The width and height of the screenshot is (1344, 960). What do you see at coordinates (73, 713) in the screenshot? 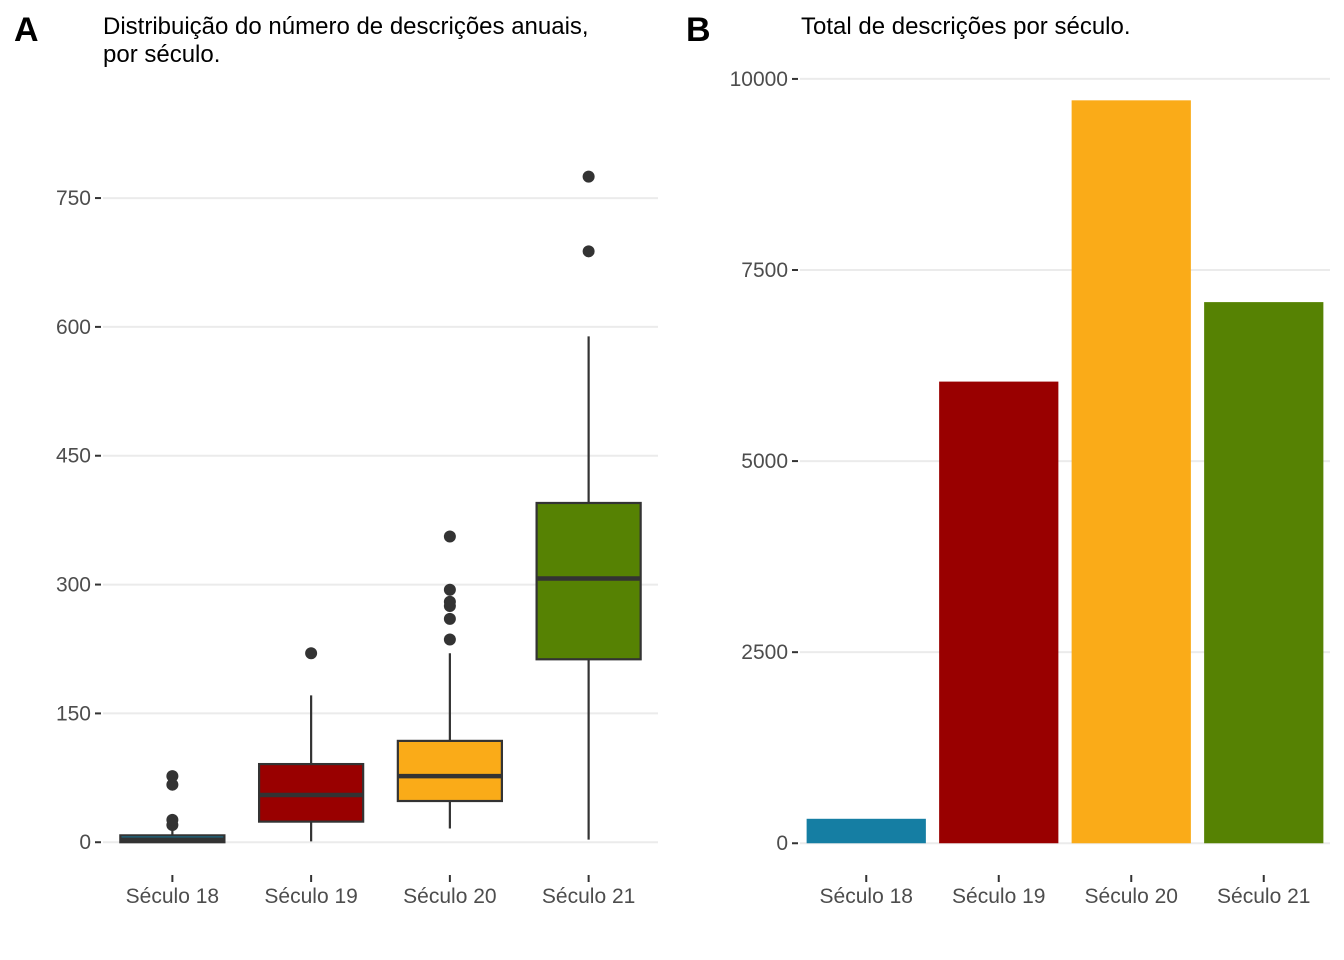
I see `a-y-tick-label: 150` at bounding box center [73, 713].